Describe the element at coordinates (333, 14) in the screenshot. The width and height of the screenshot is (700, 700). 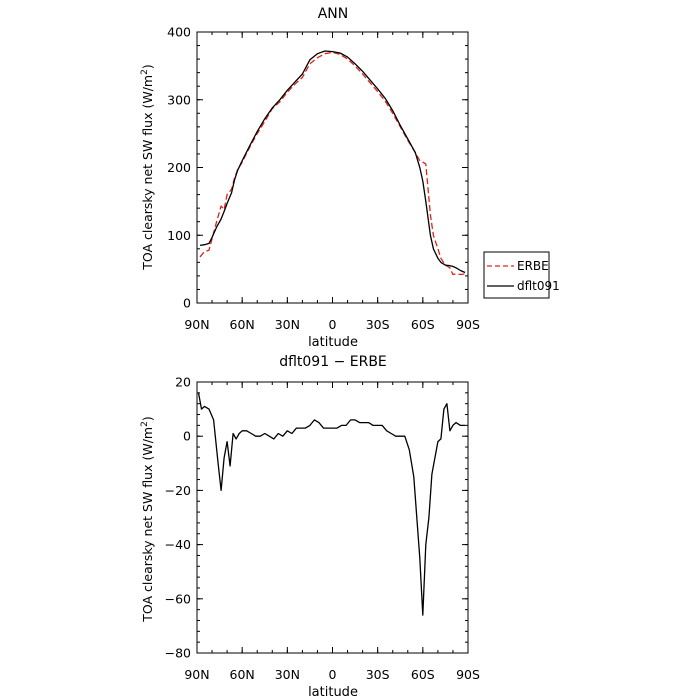
I see `chart-title: ANN` at that location.